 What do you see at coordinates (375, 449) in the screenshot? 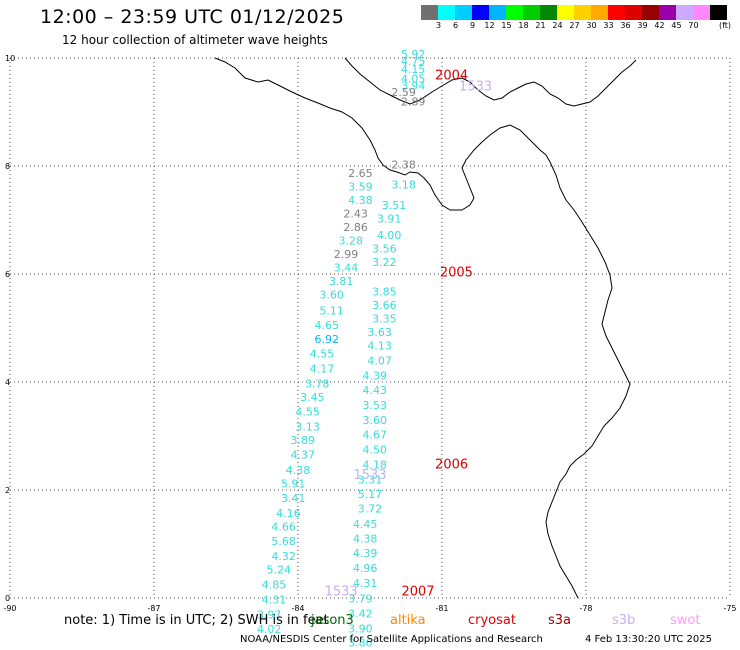
I see `wave-height-value: 4.50` at bounding box center [375, 449].